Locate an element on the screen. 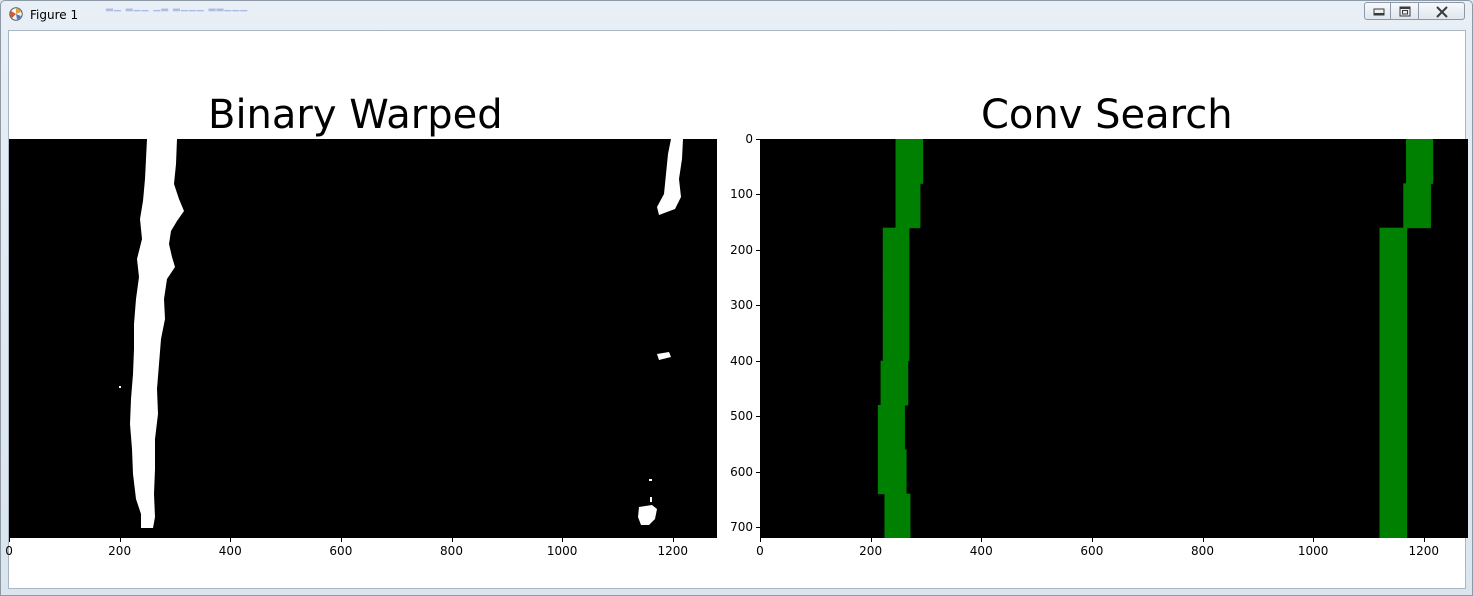 Image resolution: width=1473 pixels, height=596 pixels. right-x-tick-label: 600 is located at coordinates (1092, 551).